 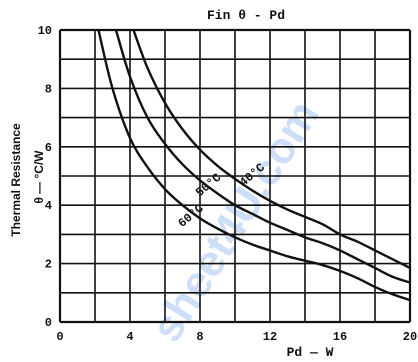 I want to click on x-tick-label: 4, so click(x=129, y=337).